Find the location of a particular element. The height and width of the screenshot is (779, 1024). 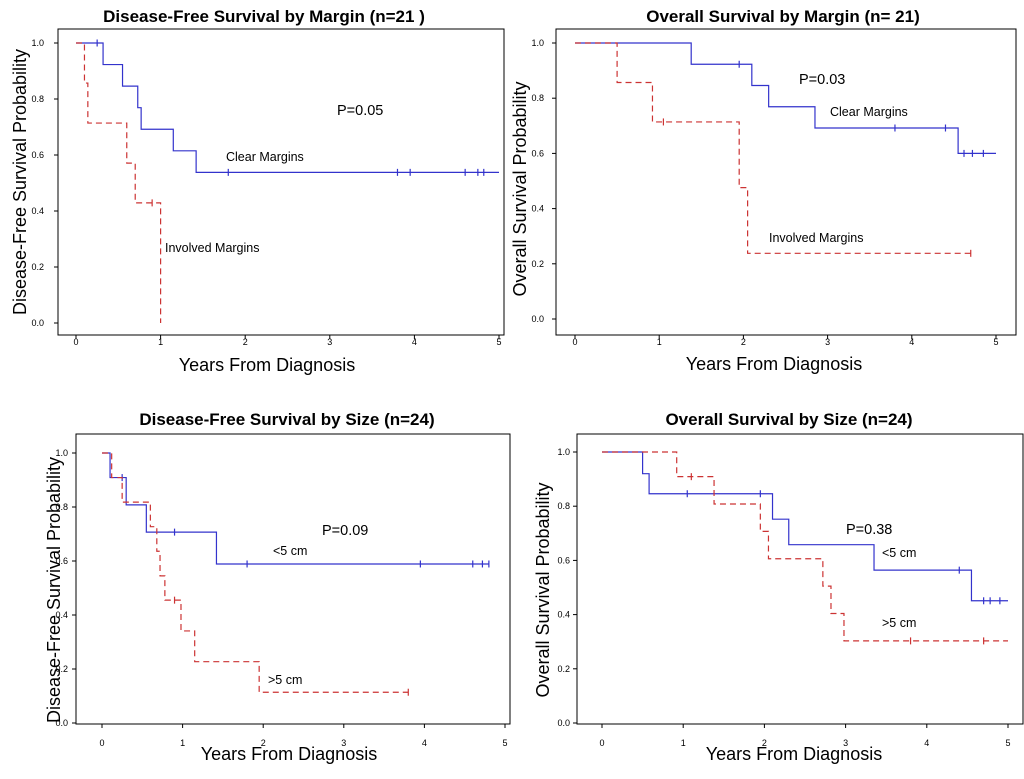

p-value: P=0.03 is located at coordinates (822, 80).